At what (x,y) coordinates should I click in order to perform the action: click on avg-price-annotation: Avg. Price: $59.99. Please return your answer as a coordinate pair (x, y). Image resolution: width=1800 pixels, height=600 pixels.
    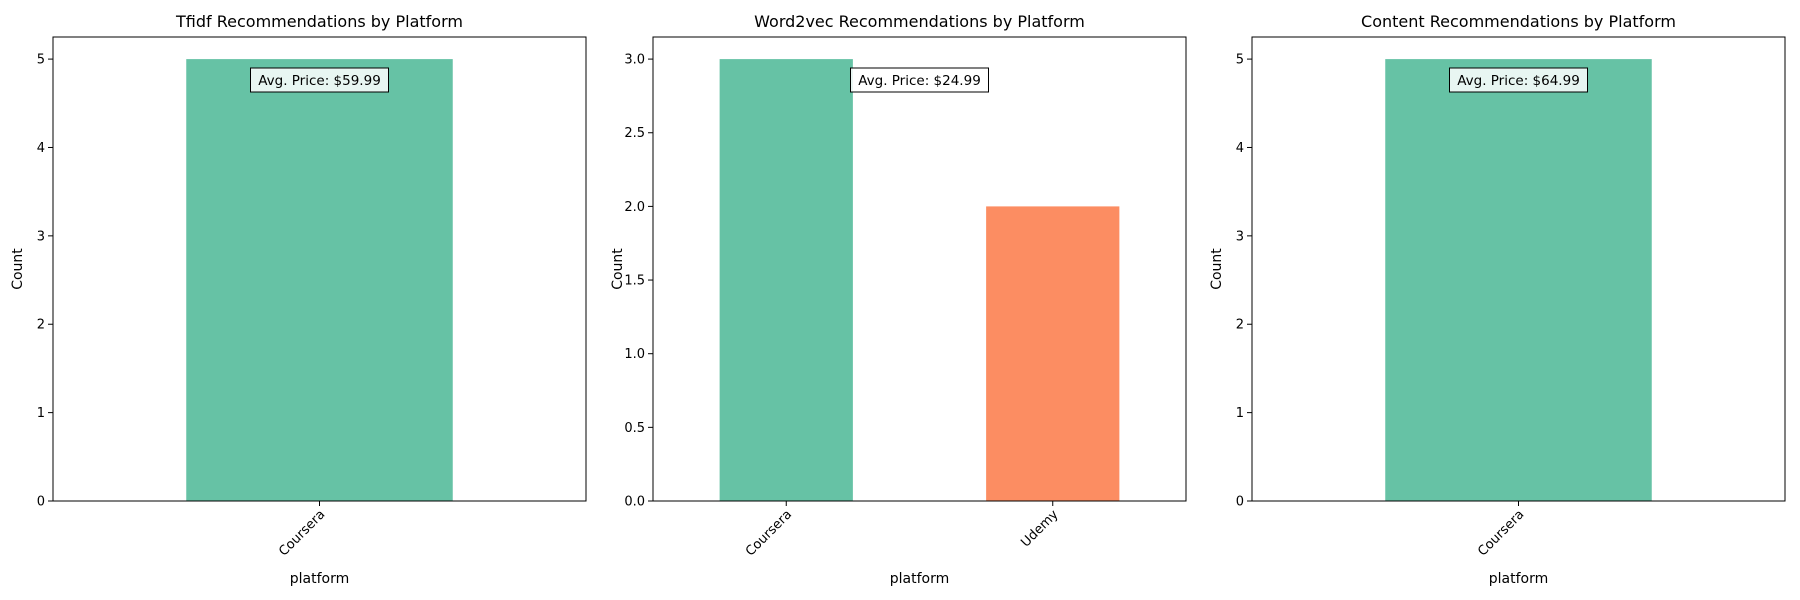
    Looking at the image, I should click on (319, 80).